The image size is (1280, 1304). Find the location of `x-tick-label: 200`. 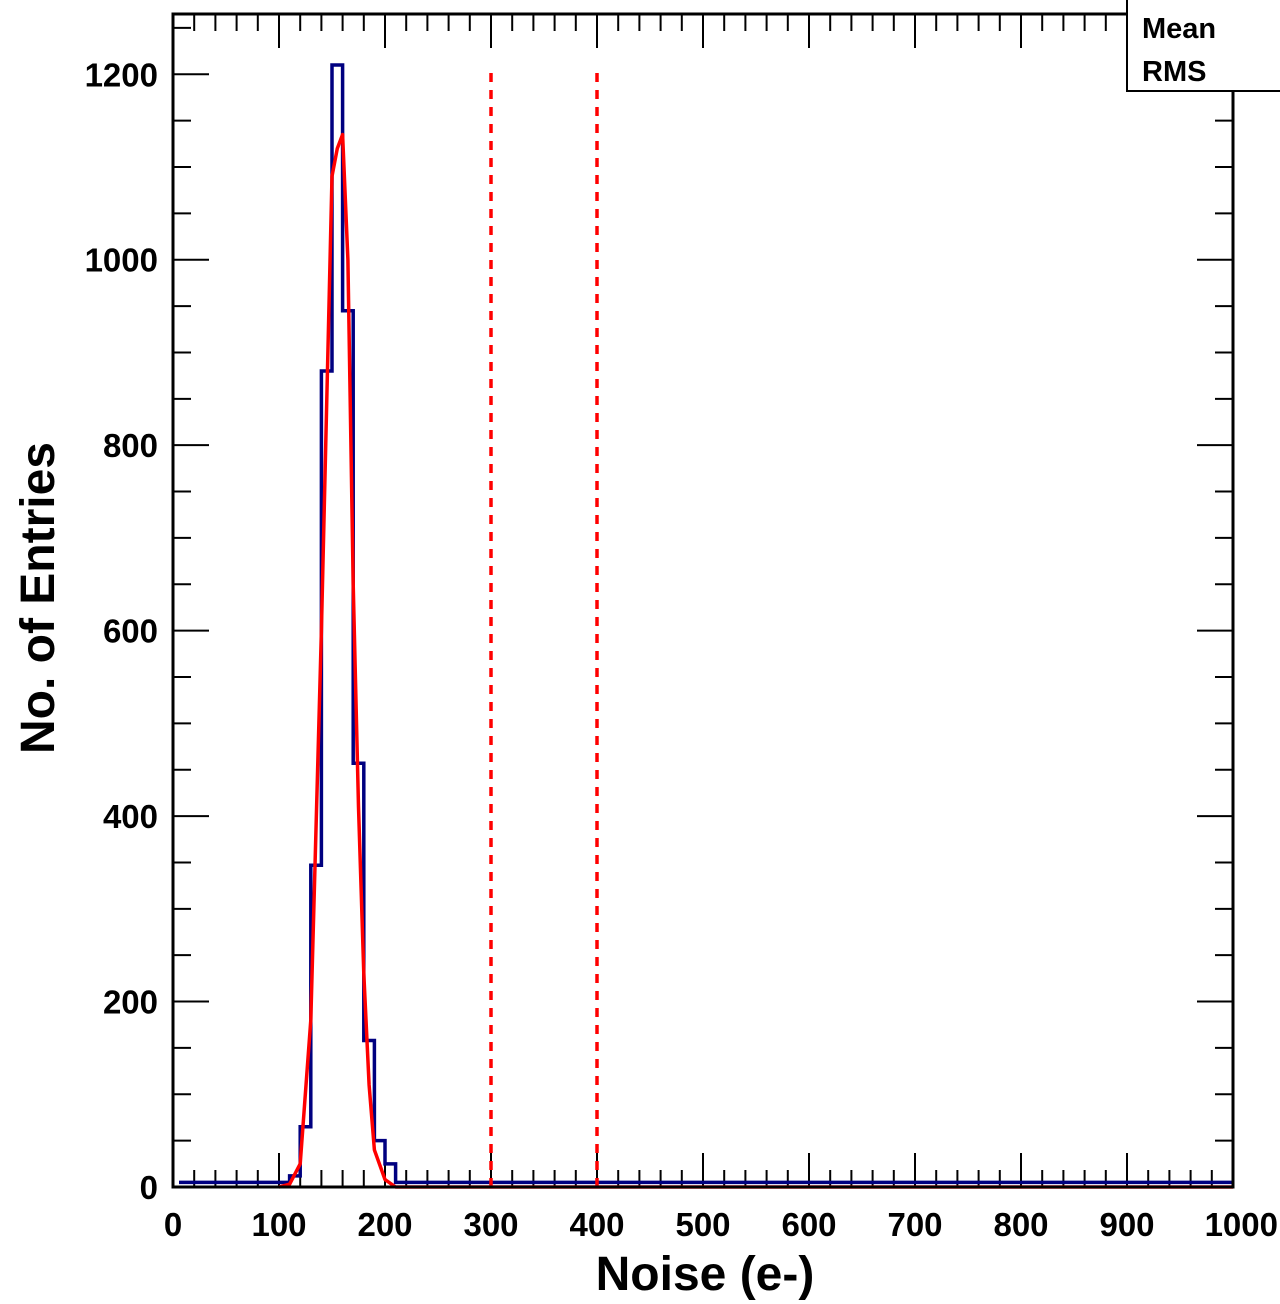

x-tick-label: 200 is located at coordinates (384, 1224).